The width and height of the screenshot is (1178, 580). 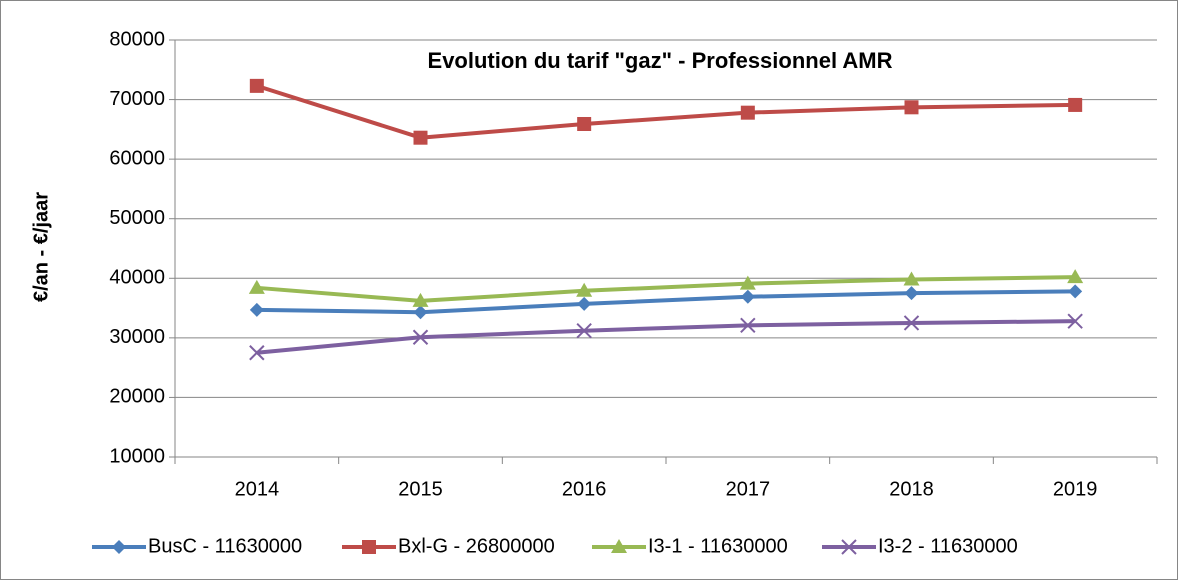 What do you see at coordinates (225, 546) in the screenshot?
I see `legend-label: BusC - 11630000` at bounding box center [225, 546].